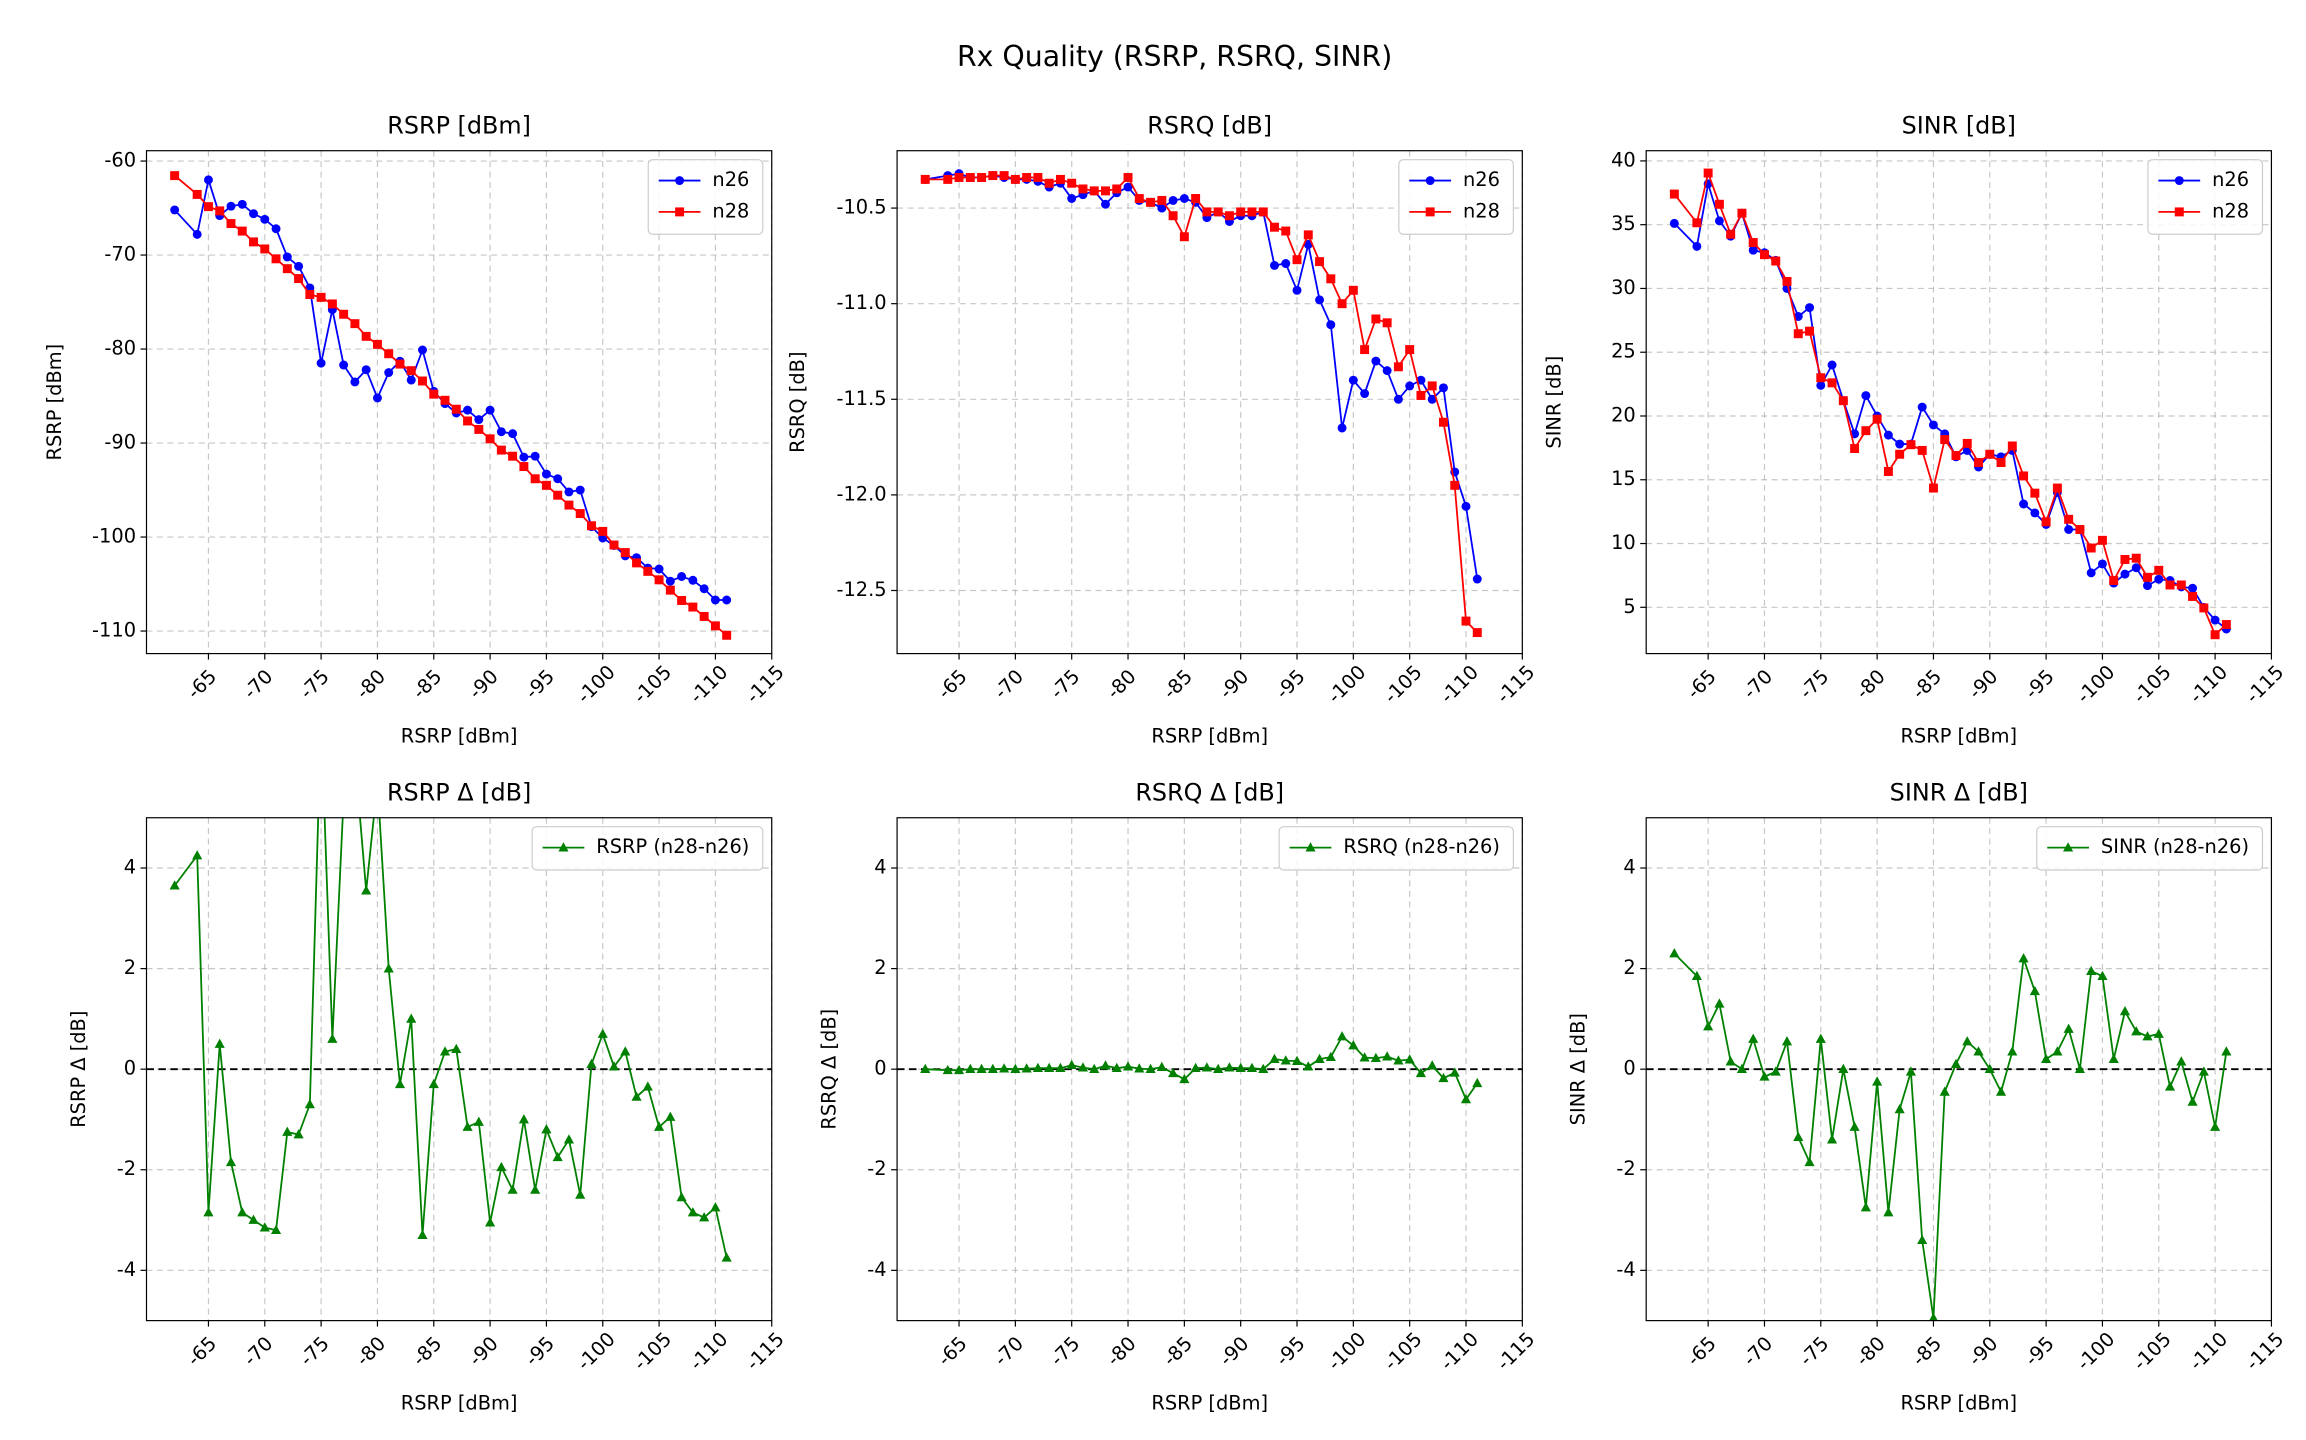 Image resolution: width=2306 pixels, height=1440 pixels. What do you see at coordinates (539, 1351) in the screenshot?
I see `x-tick-label: -95` at bounding box center [539, 1351].